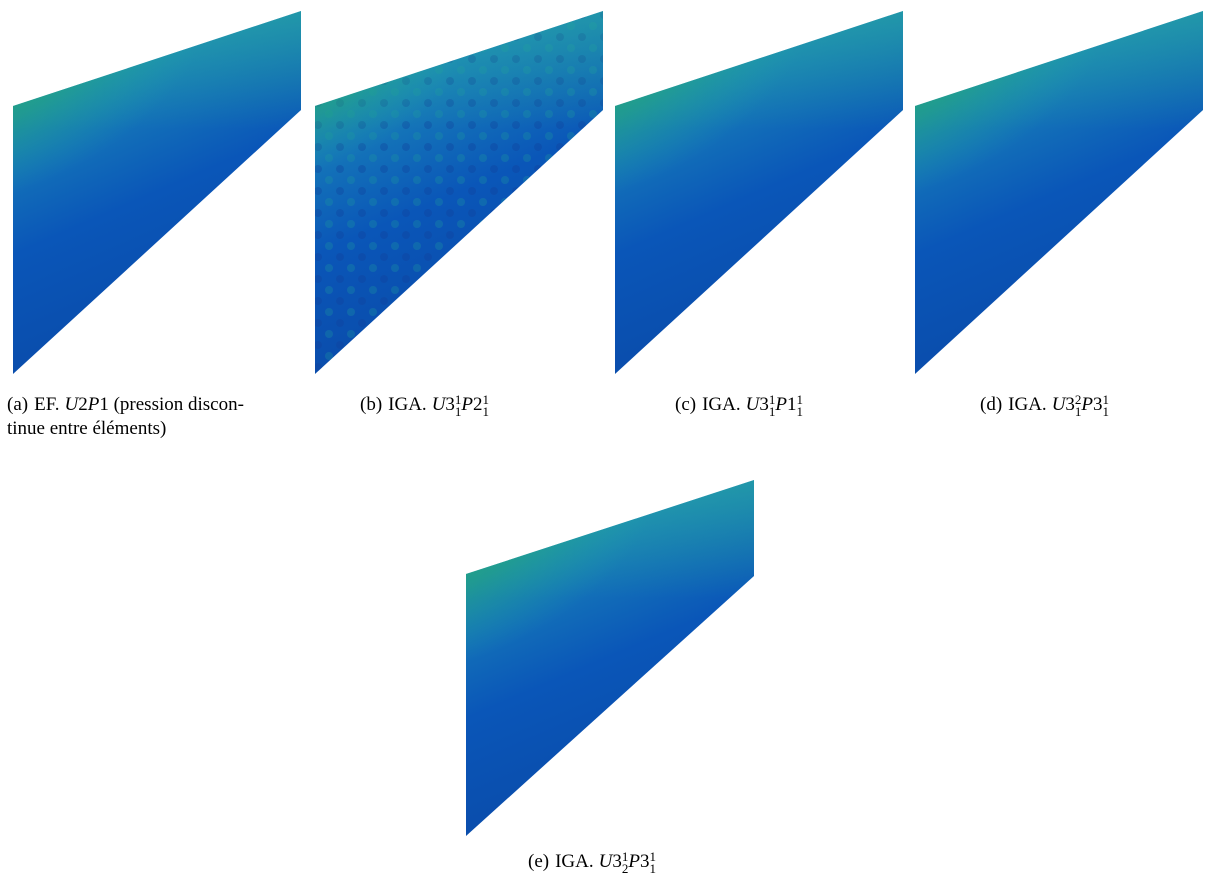  I want to click on caption-d: (d) IGA. U3 2 1 P3 1 1, so click(1044, 405).